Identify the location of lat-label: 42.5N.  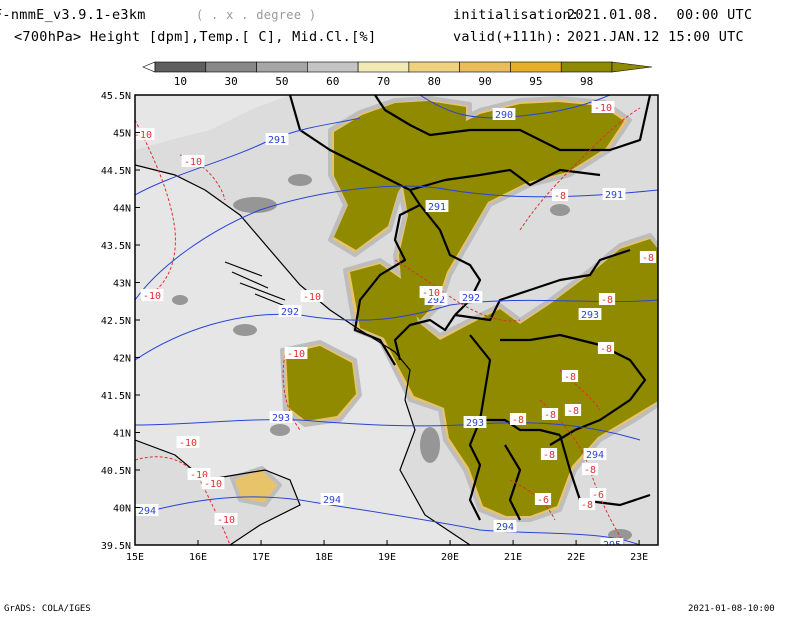
(116, 321).